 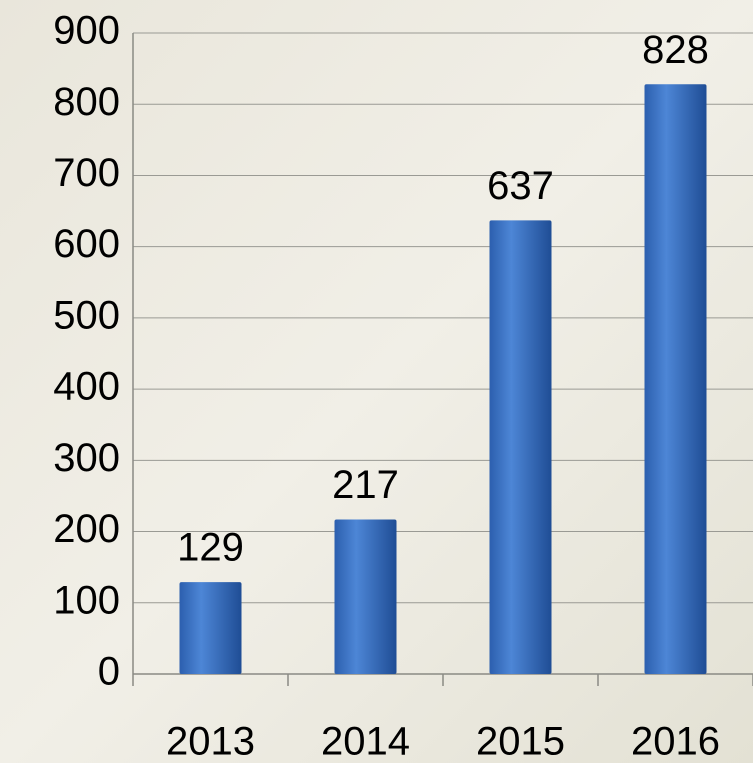 What do you see at coordinates (86, 102) in the screenshot?
I see `y-tick-label: 800` at bounding box center [86, 102].